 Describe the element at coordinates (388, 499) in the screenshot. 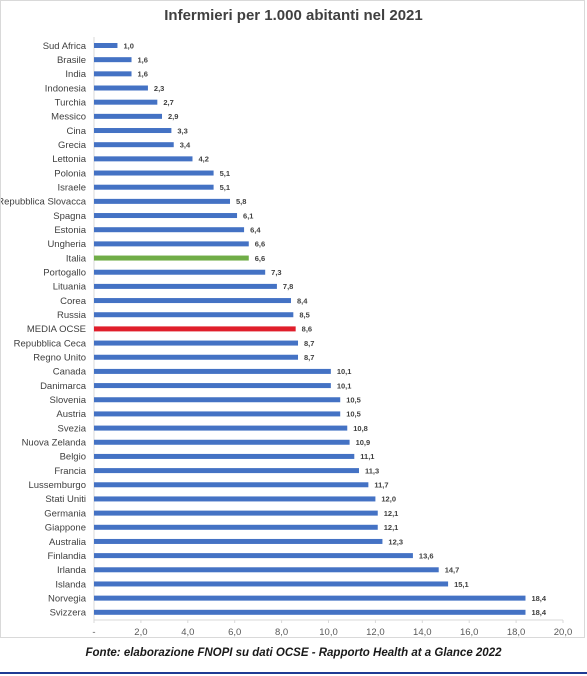

I see `value-label-stati-uniti: 12,0` at that location.